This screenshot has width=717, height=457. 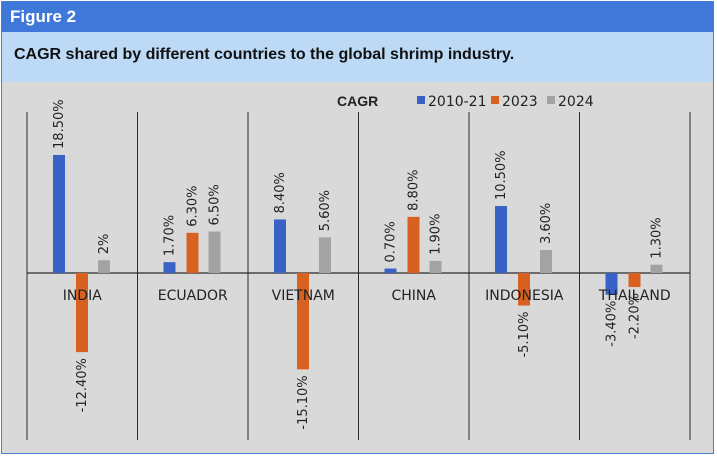 What do you see at coordinates (635, 316) in the screenshot?
I see `data-label: -2.20%` at bounding box center [635, 316].